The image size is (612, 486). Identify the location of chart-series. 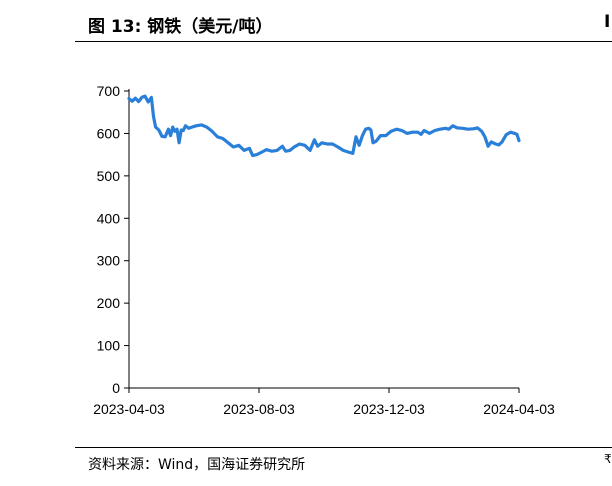
(324, 126).